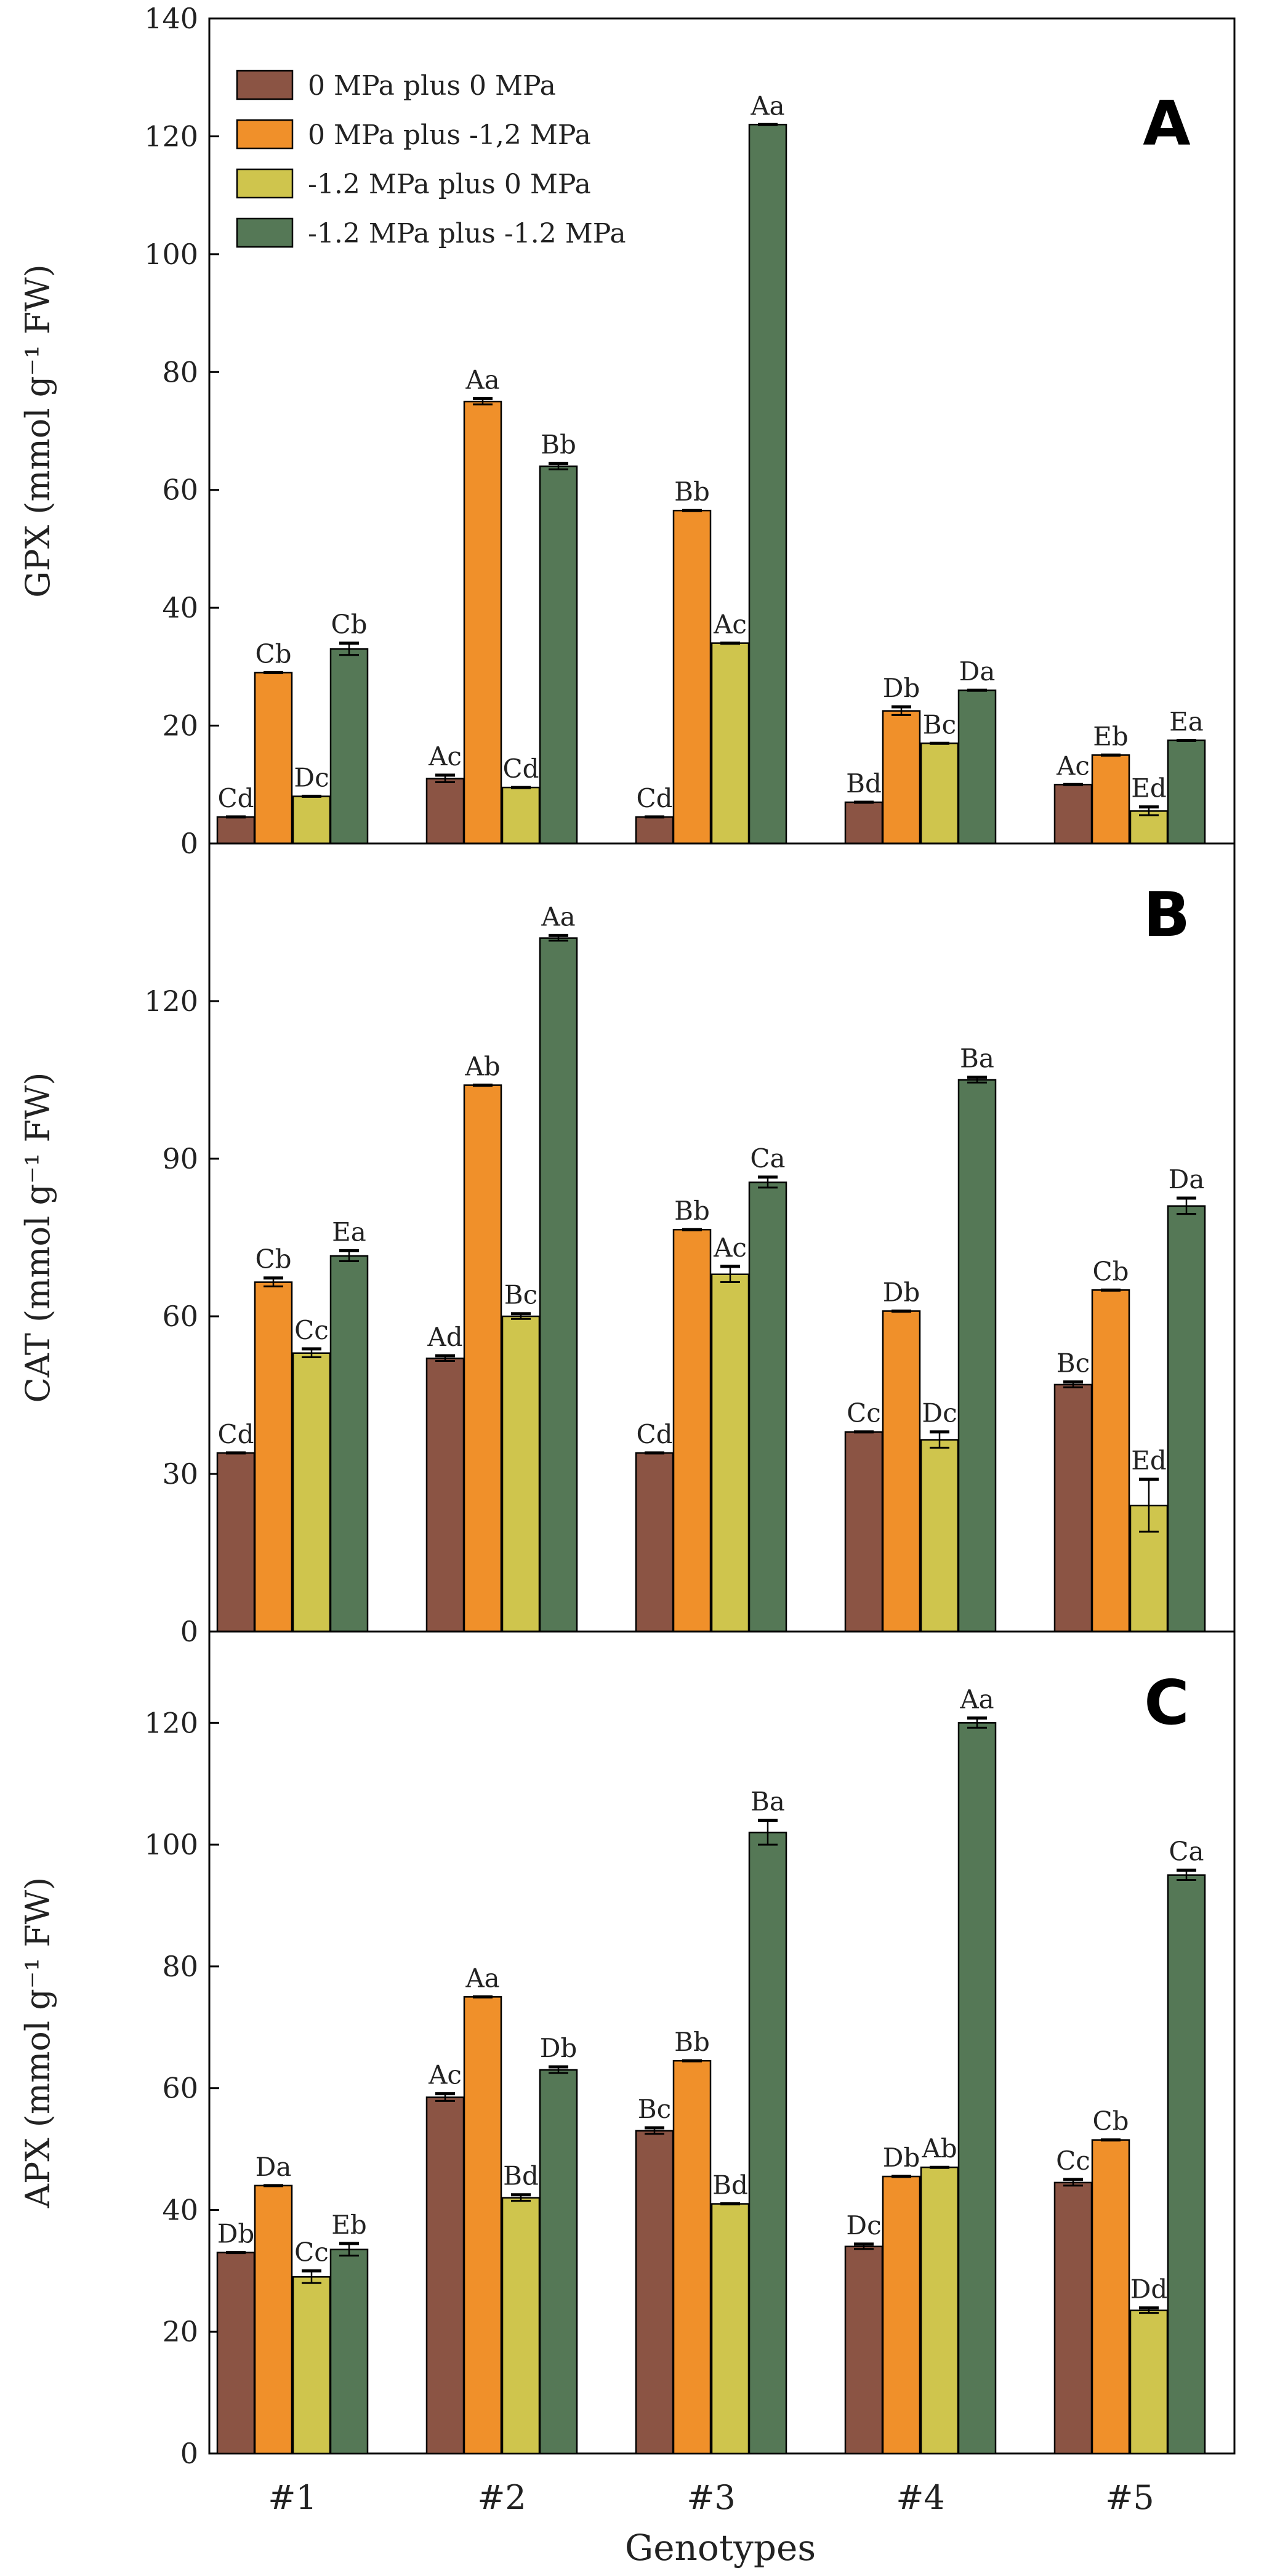 This screenshot has width=1280, height=2576. Describe the element at coordinates (274, 2167) in the screenshot. I see `significance-label: Da` at that location.